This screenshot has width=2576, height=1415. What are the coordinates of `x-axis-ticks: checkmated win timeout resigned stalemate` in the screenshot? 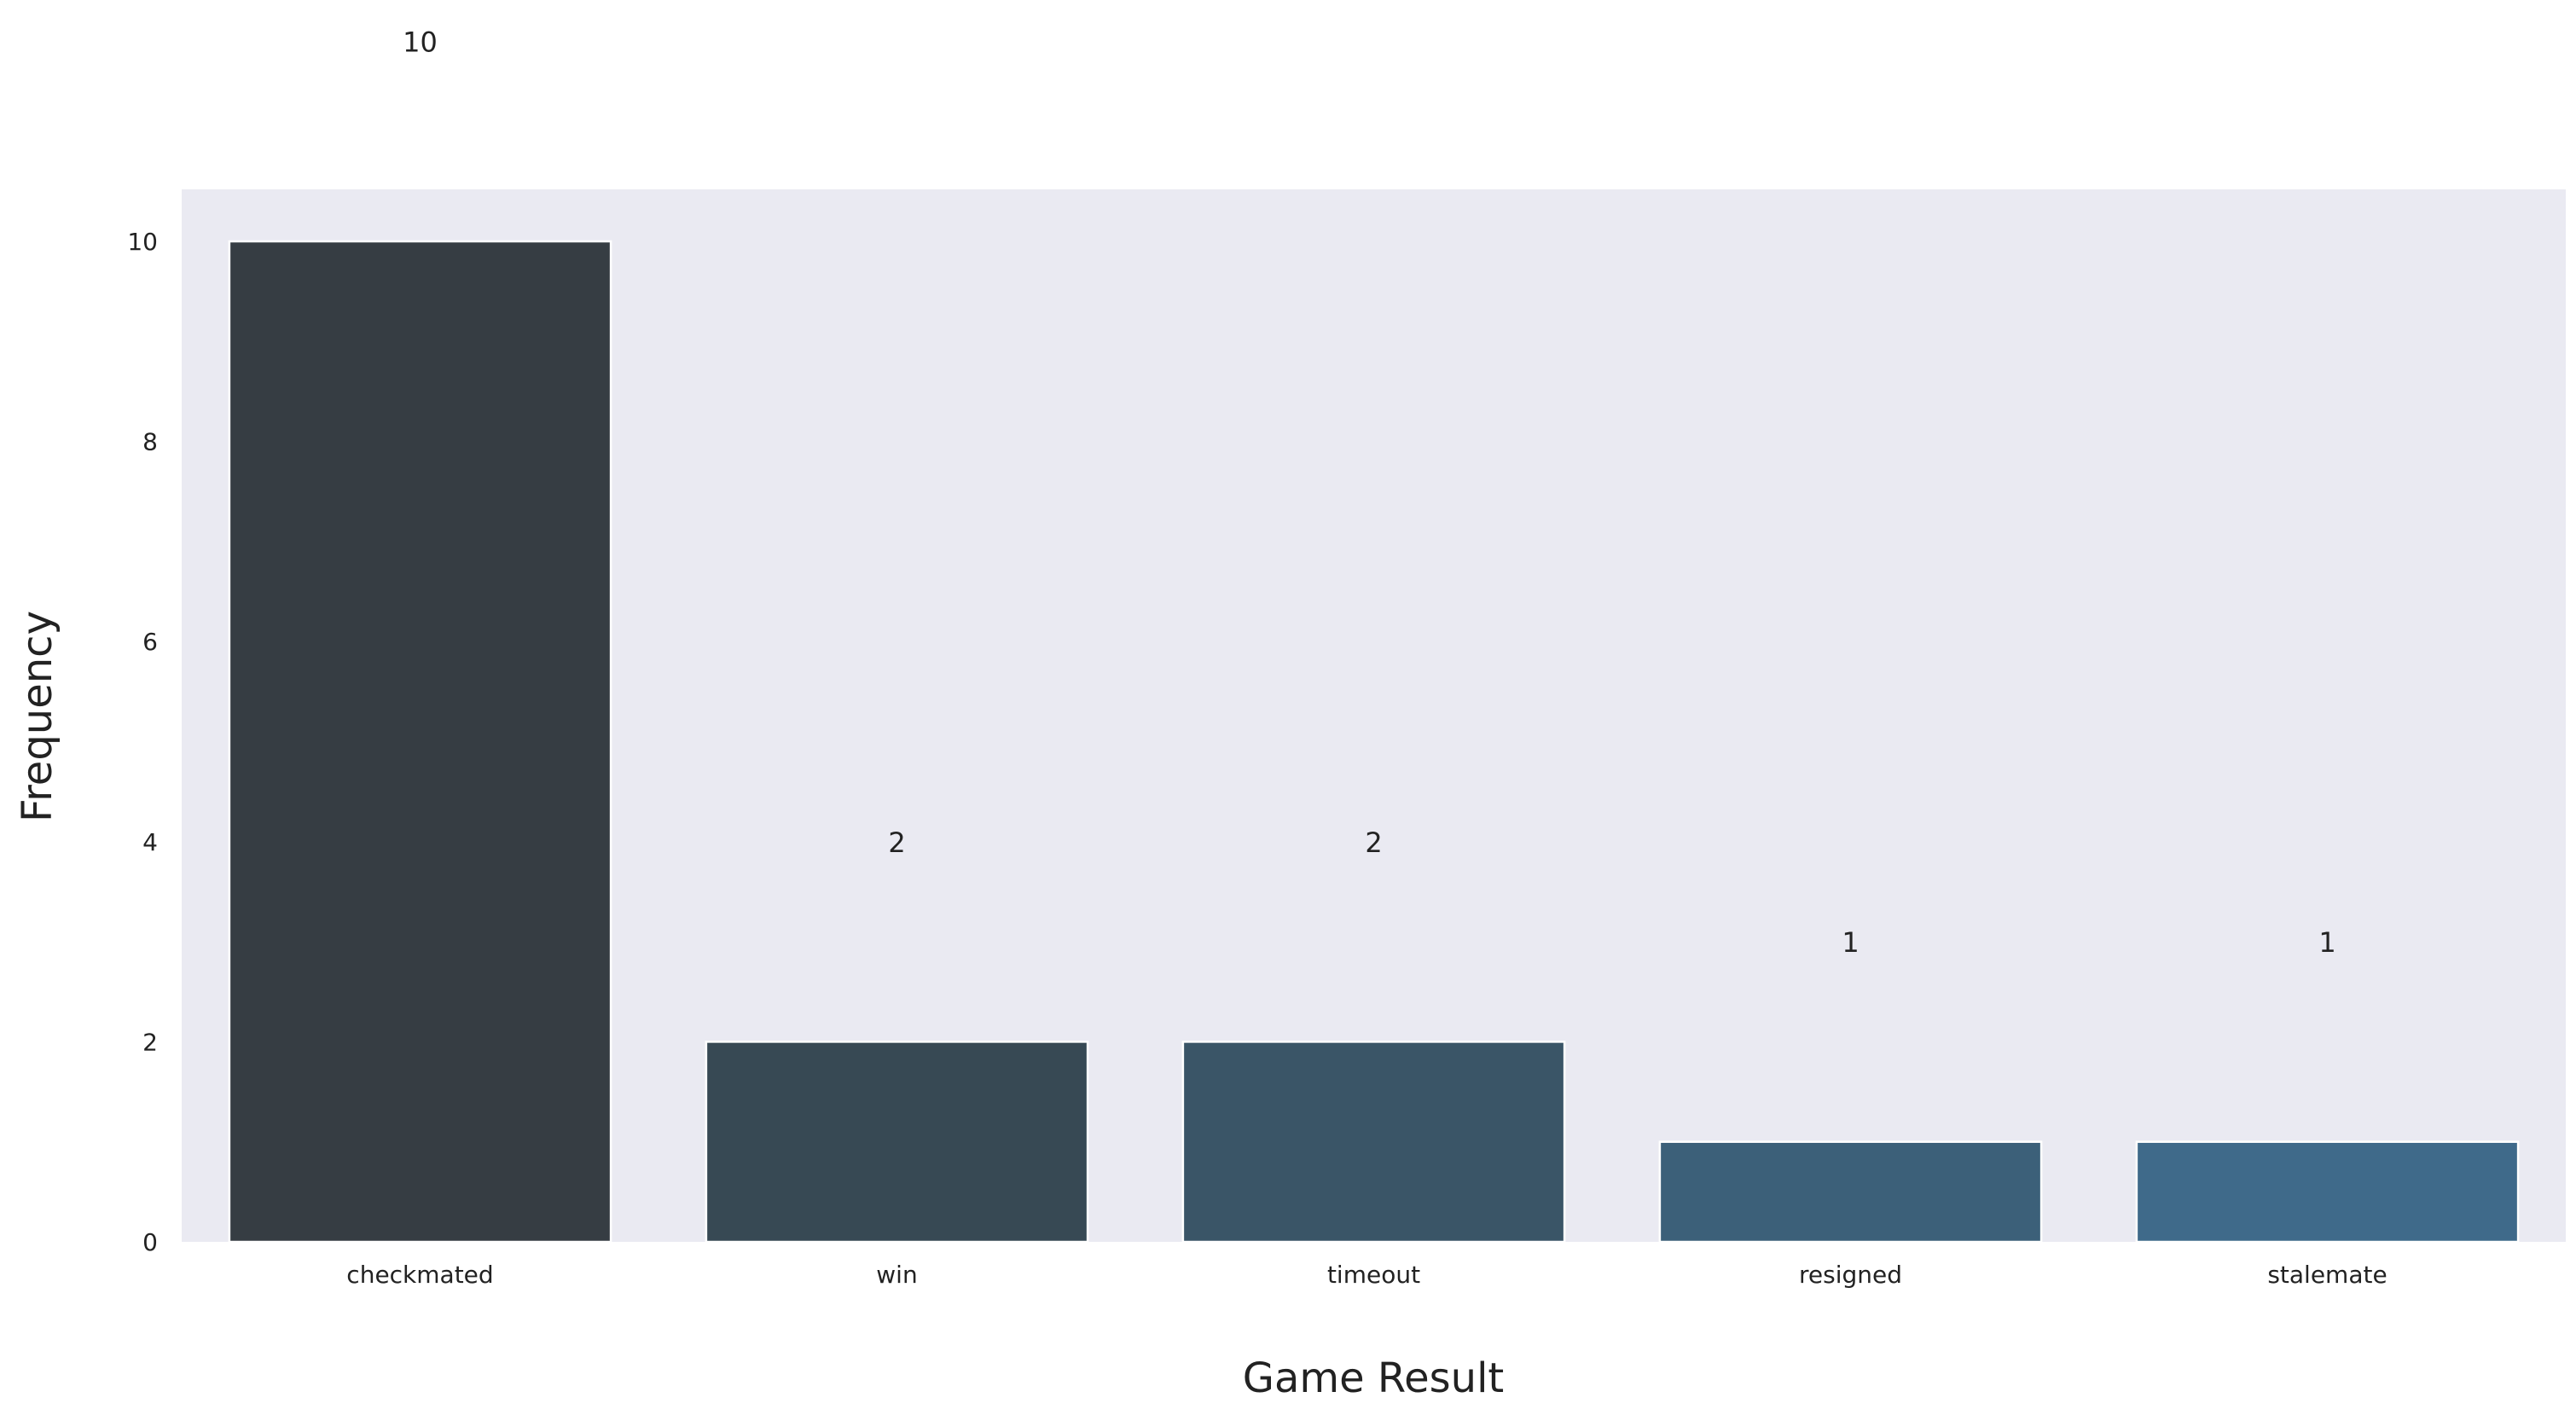 It's located at (1366, 1275).